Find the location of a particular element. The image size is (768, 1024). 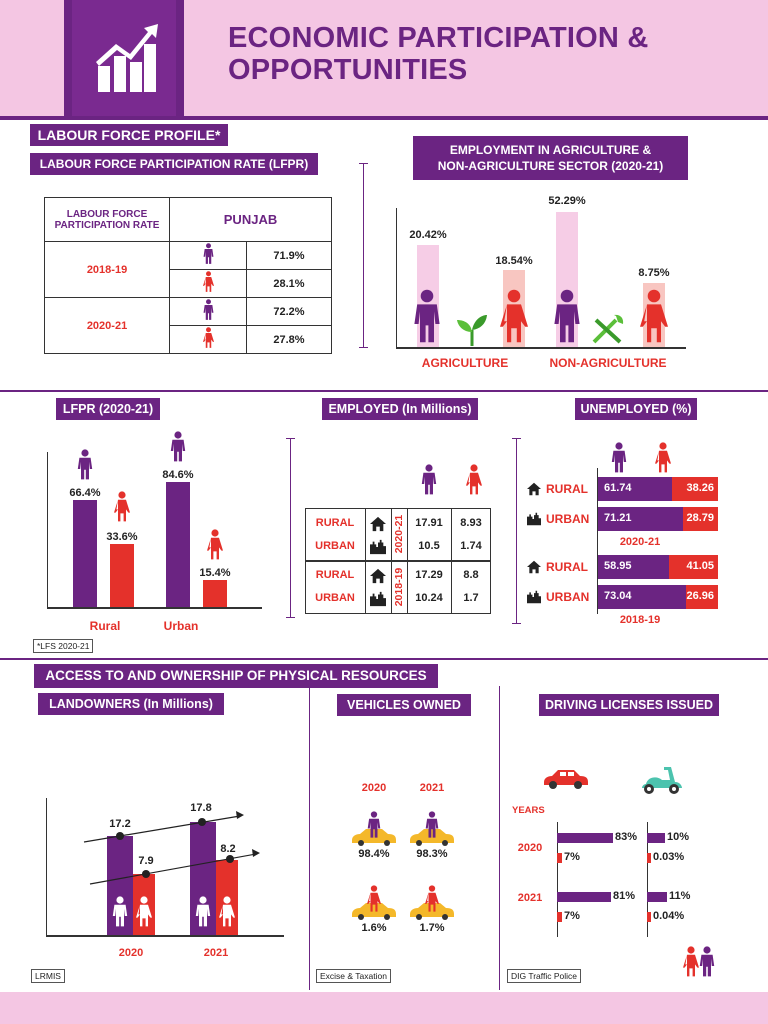

logo-inner is located at coordinates (124, 58).